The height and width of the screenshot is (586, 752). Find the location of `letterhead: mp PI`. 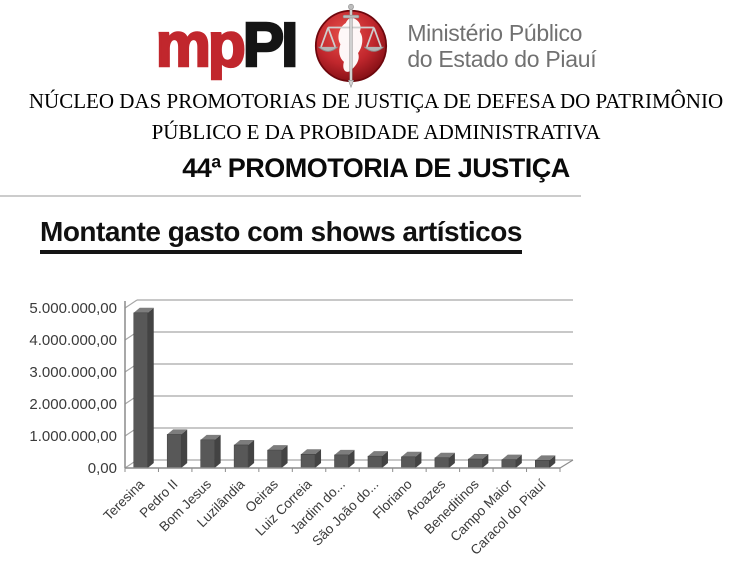

letterhead: mp PI is located at coordinates (376, 46).